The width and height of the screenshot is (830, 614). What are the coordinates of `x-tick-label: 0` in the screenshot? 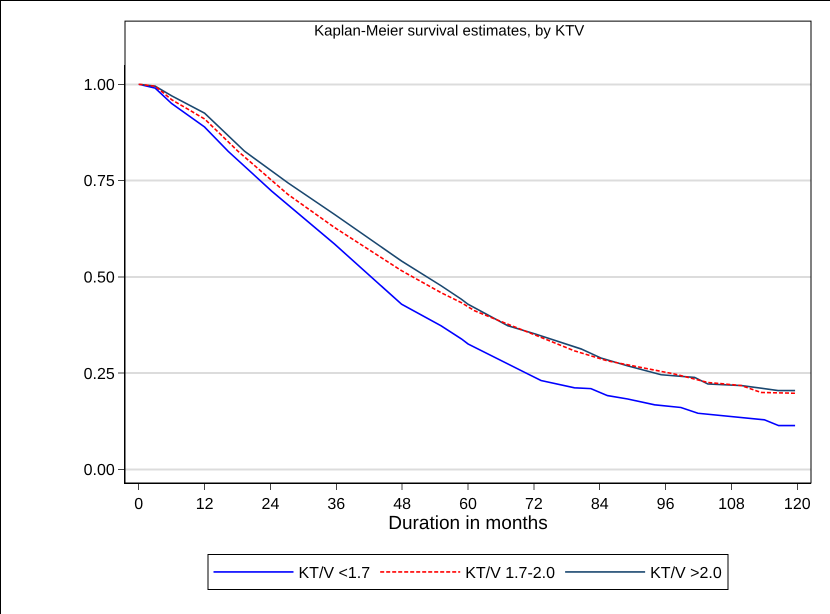 It's located at (139, 505).